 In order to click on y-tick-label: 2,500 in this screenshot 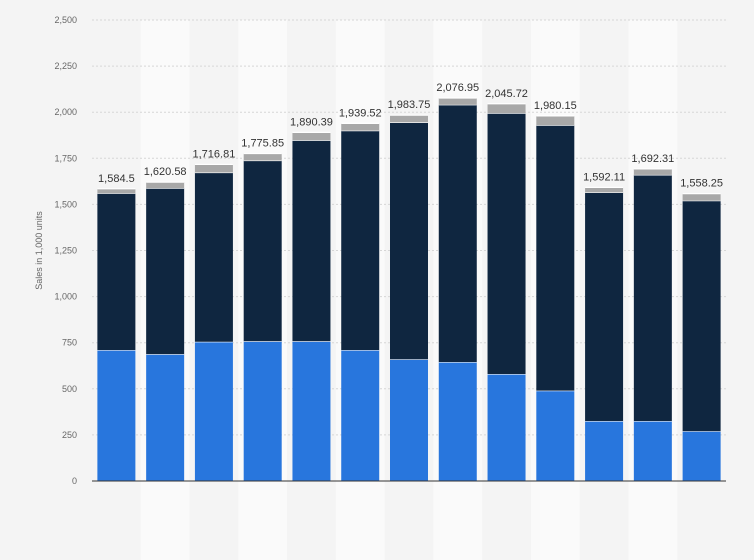, I will do `click(65, 20)`.